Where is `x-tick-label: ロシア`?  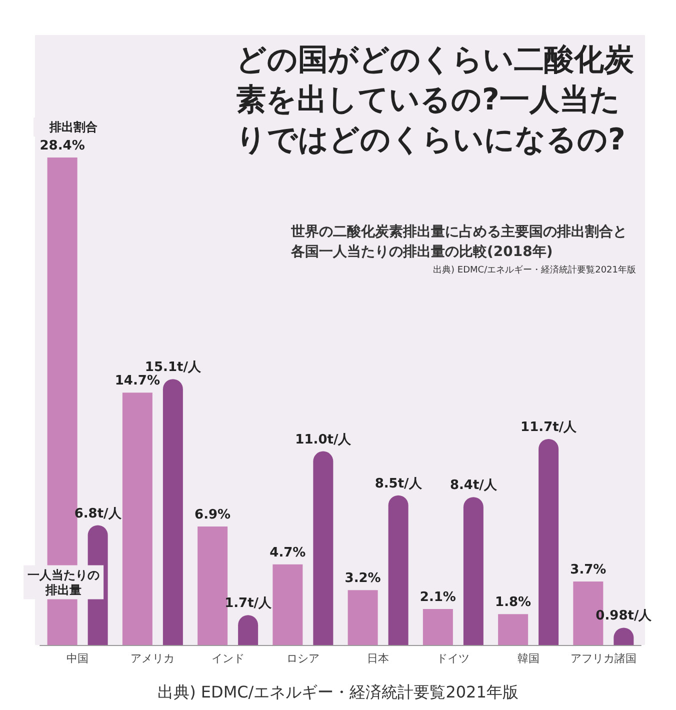
x-tick-label: ロシア is located at coordinates (303, 658).